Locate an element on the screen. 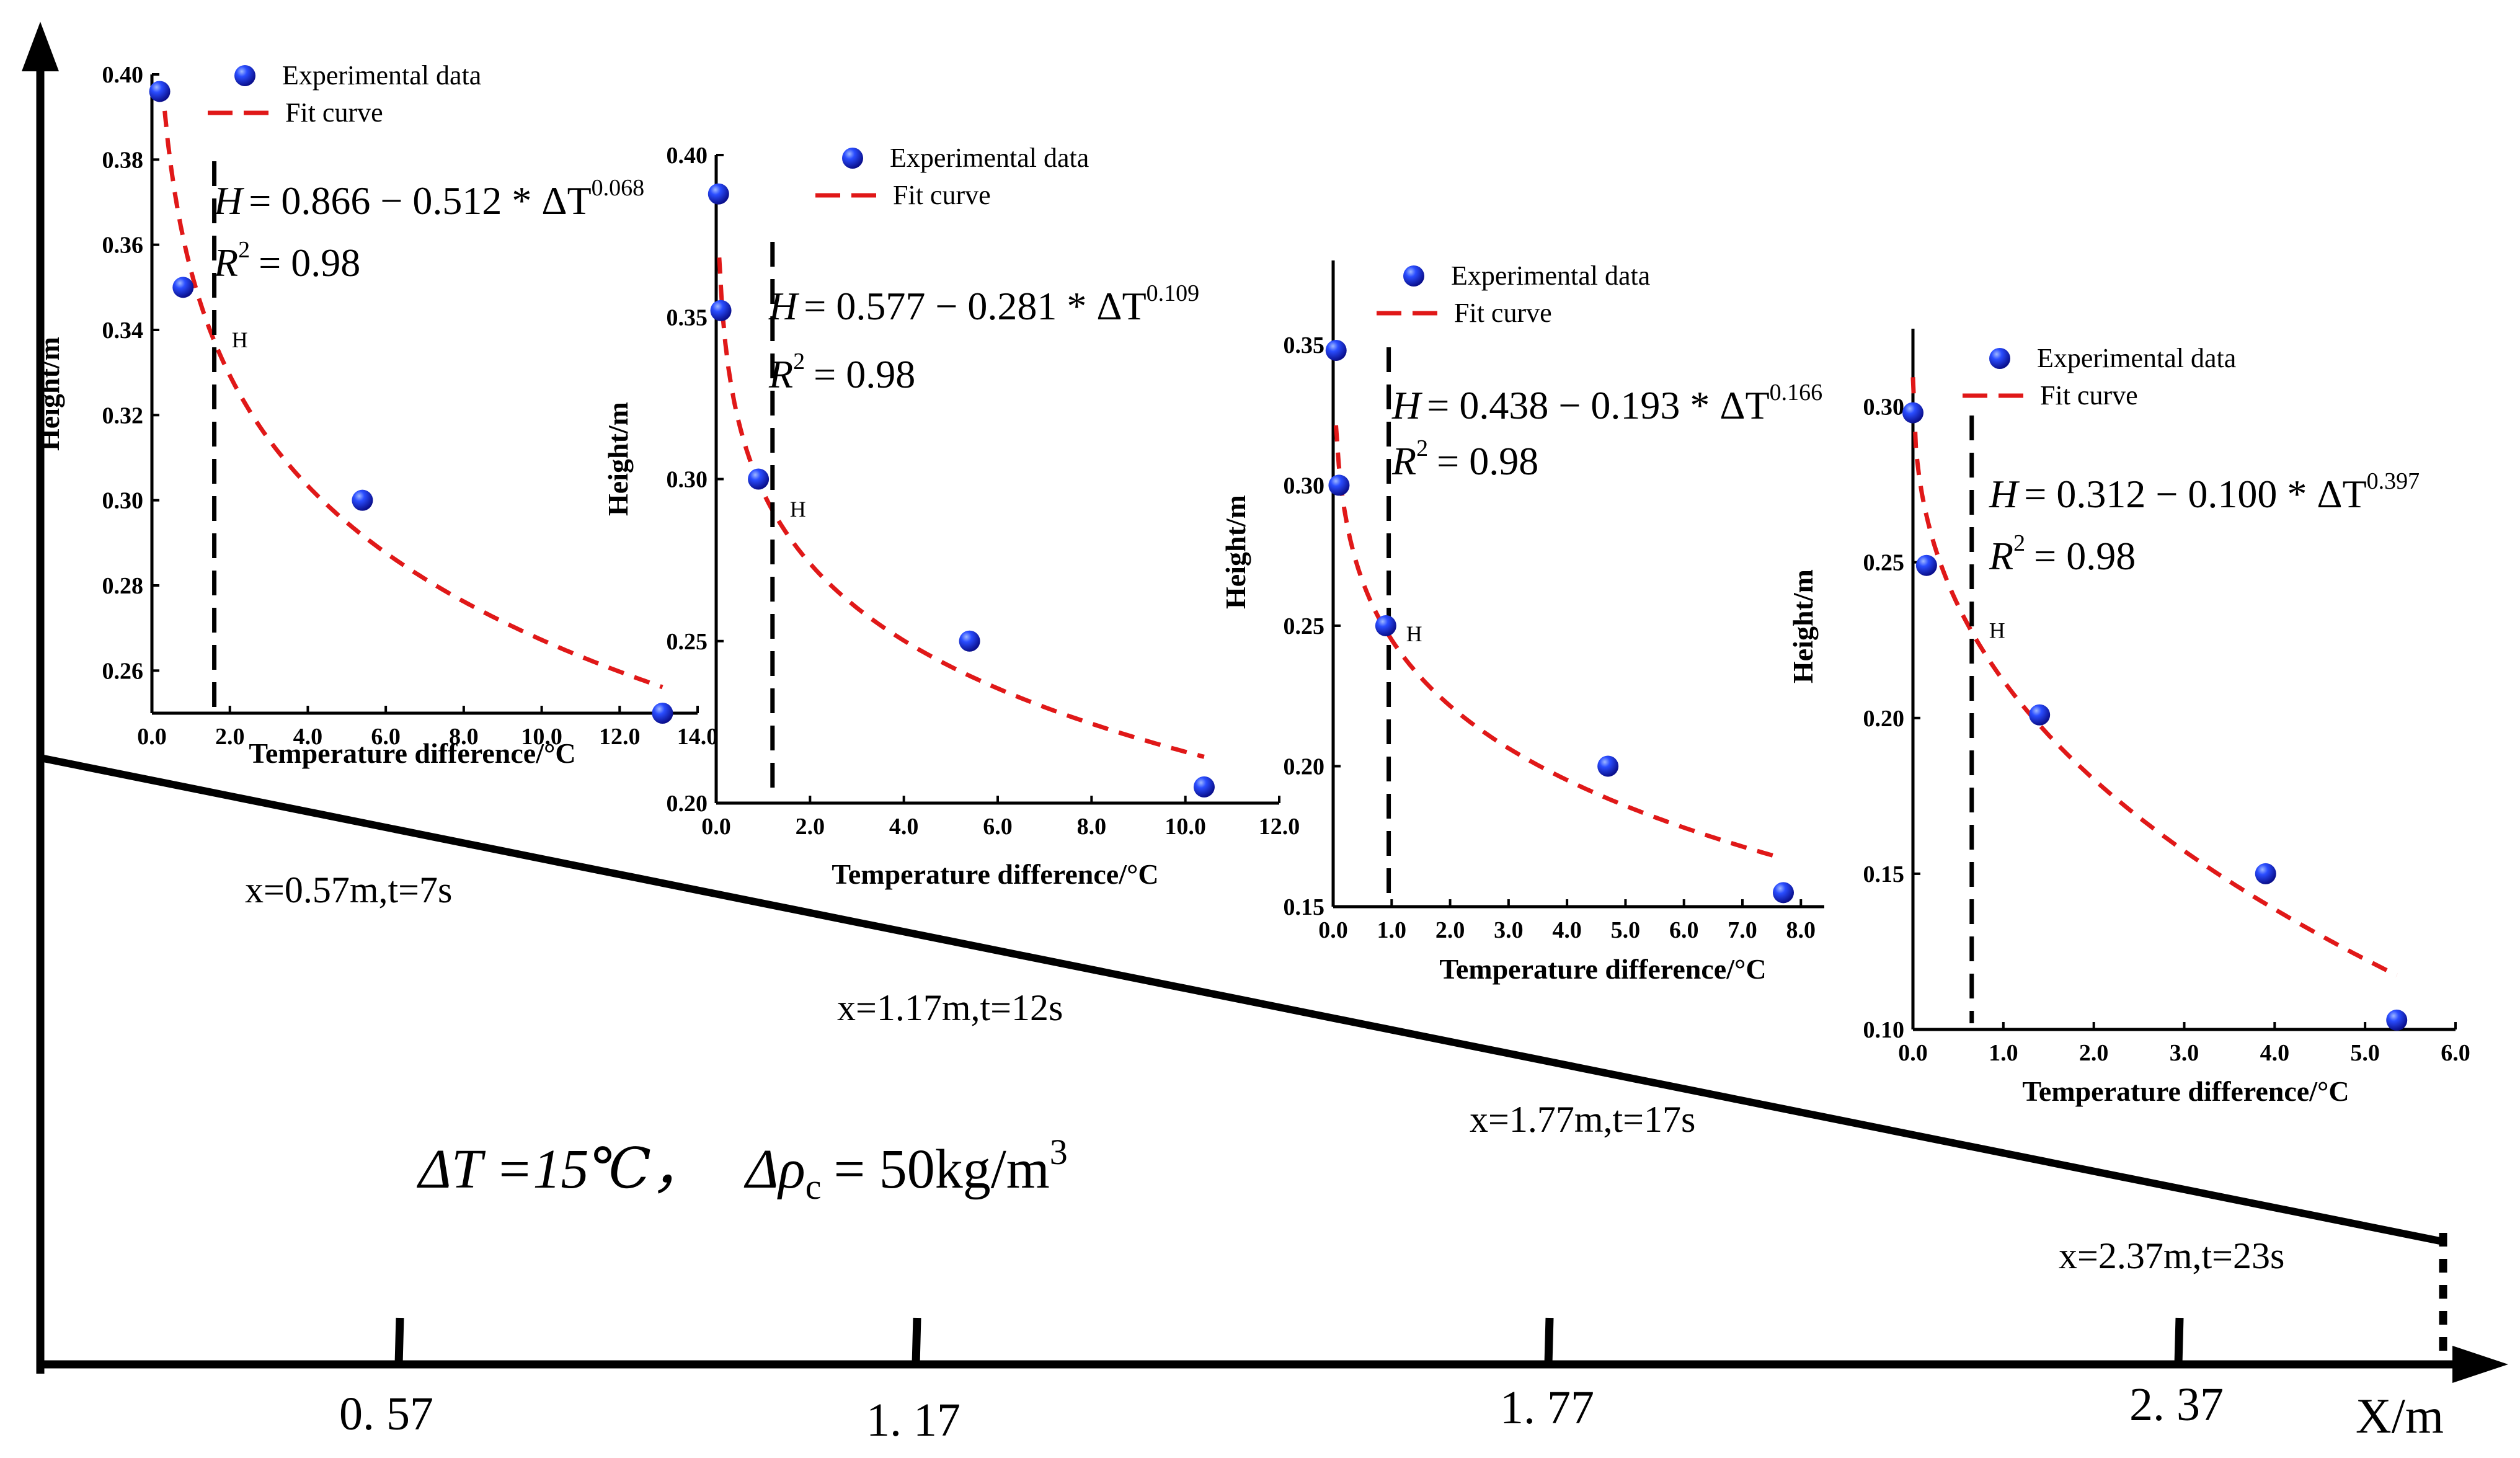 The image size is (2520, 1458). inset-y-tick-label: 0.35 is located at coordinates (687, 317).